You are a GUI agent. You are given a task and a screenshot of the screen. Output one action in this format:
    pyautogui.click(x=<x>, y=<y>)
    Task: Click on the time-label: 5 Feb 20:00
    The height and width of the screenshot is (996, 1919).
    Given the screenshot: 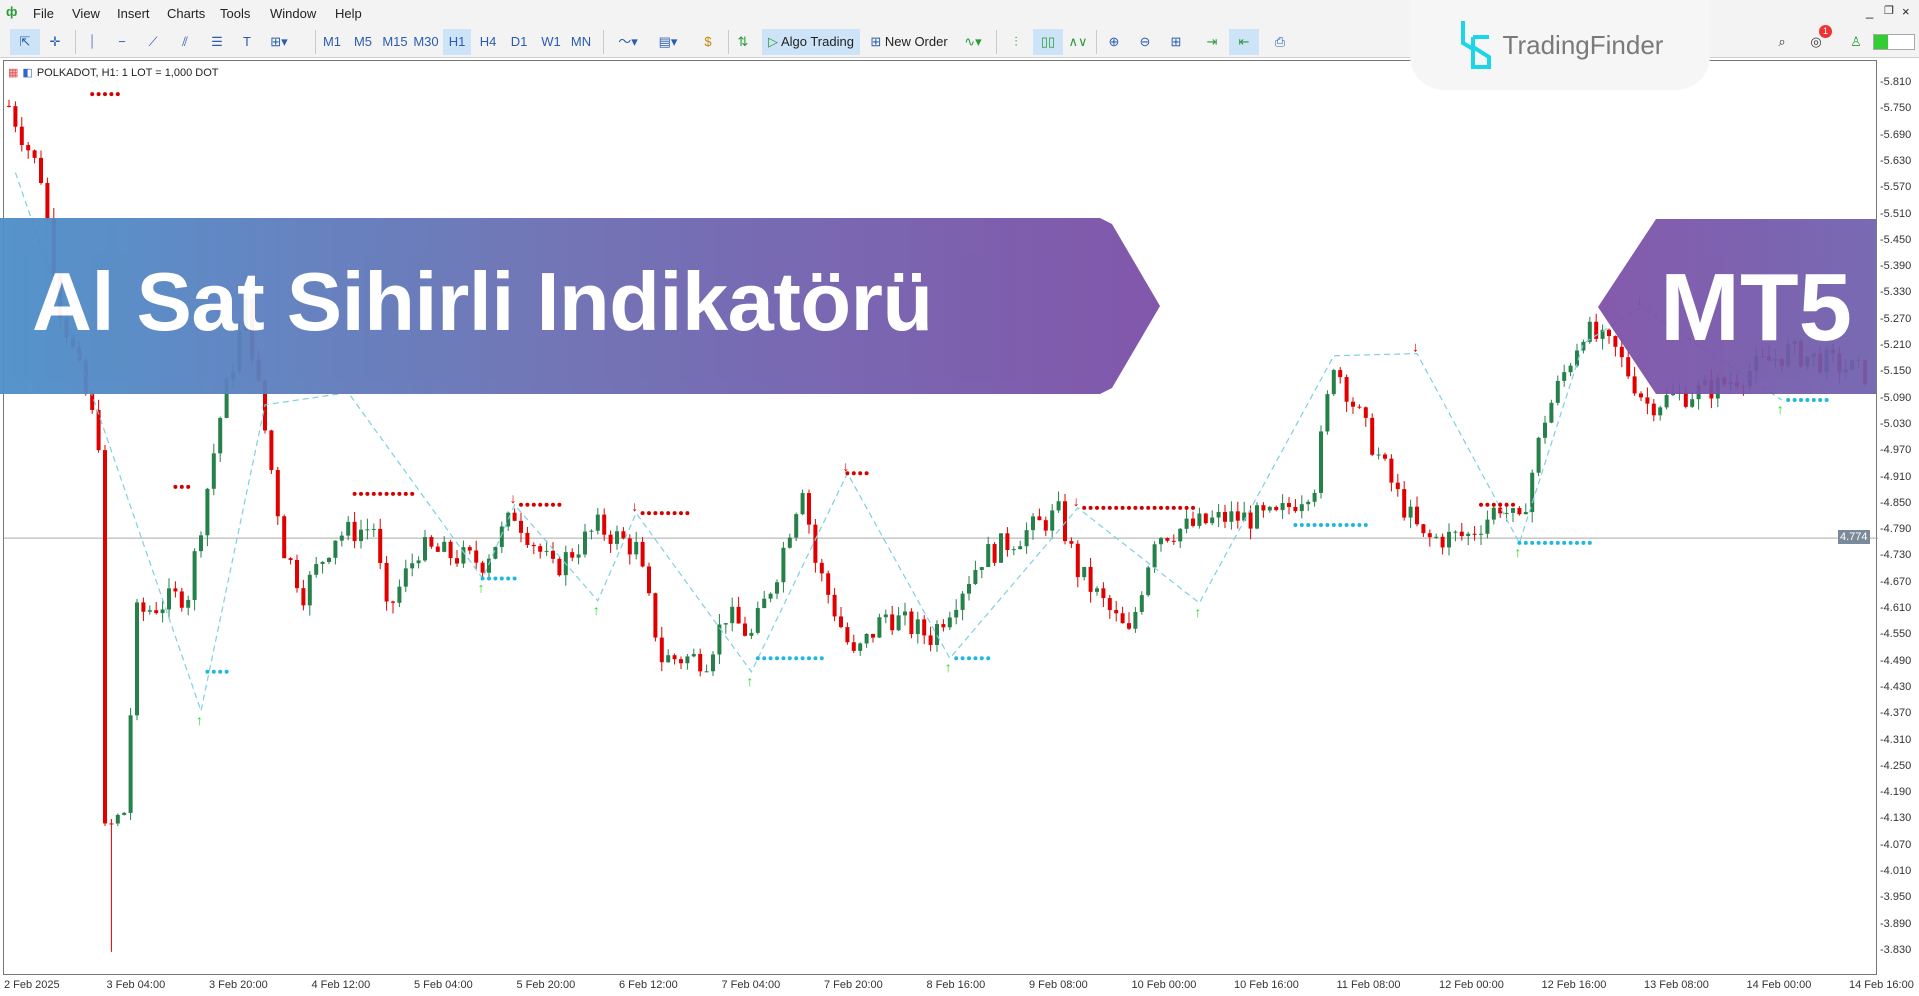 What is the action you would take?
    pyautogui.click(x=546, y=985)
    